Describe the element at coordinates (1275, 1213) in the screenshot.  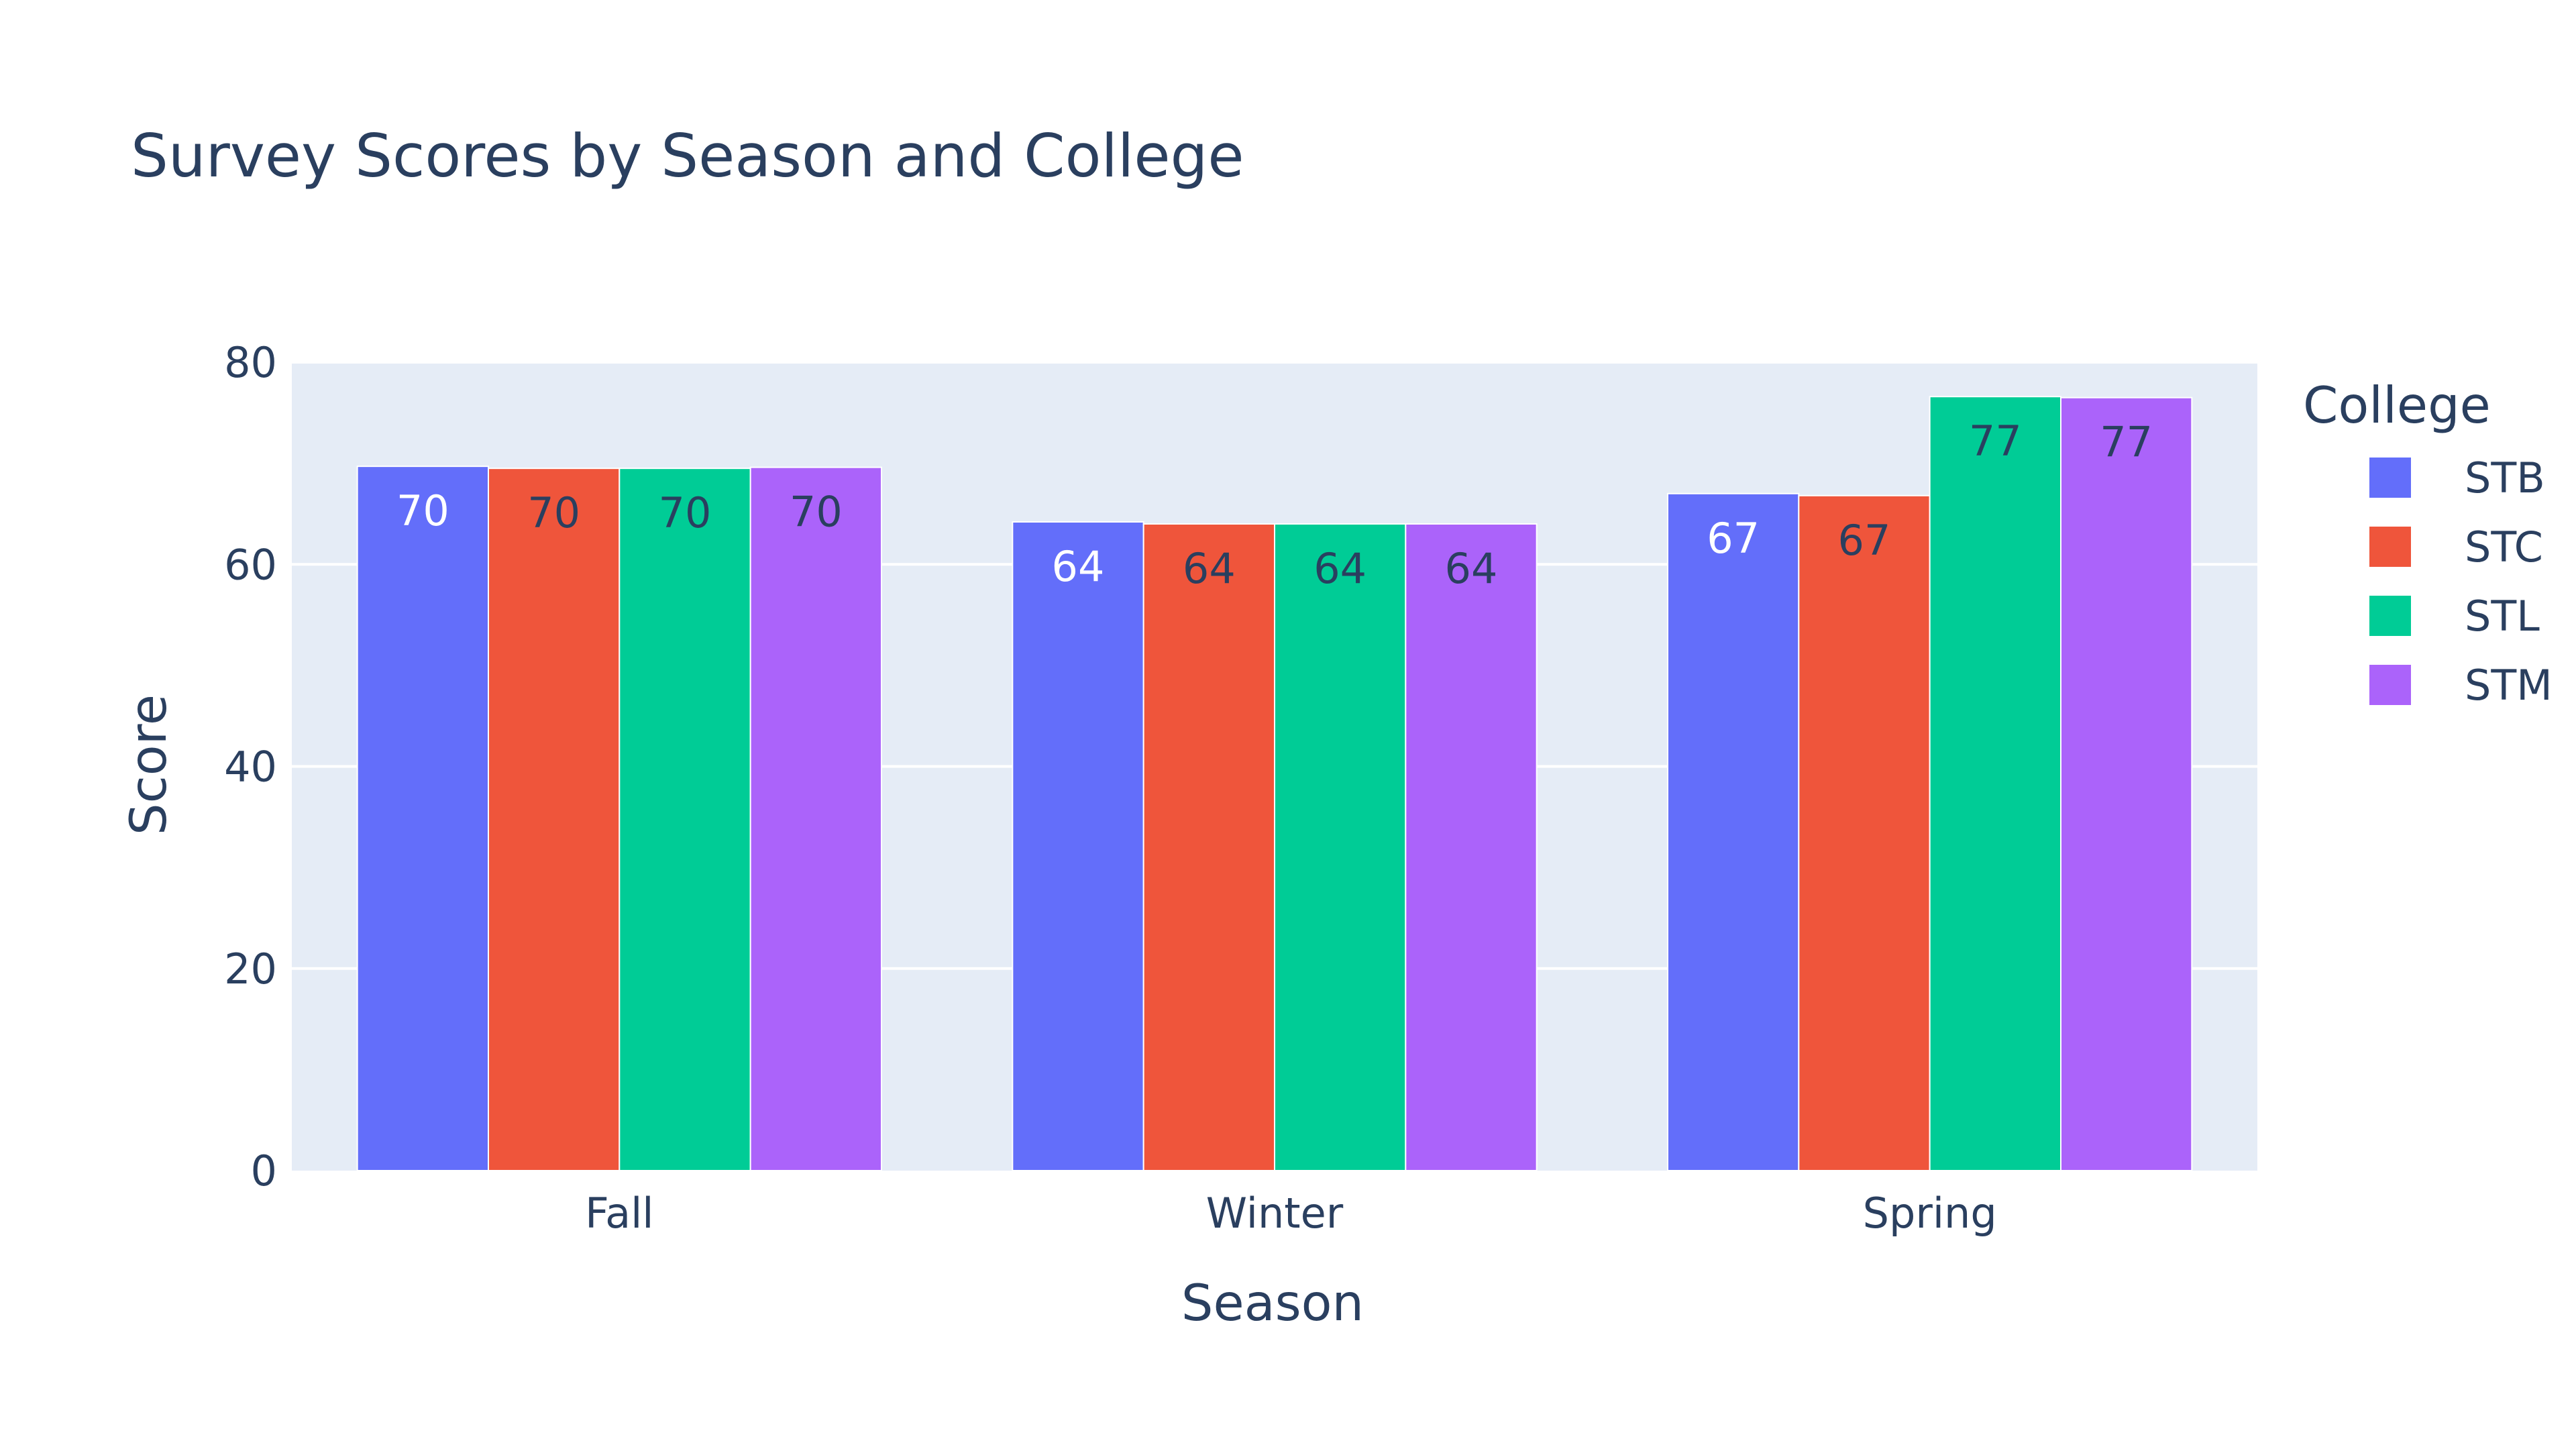
I see `x-tick-label: Winter` at that location.